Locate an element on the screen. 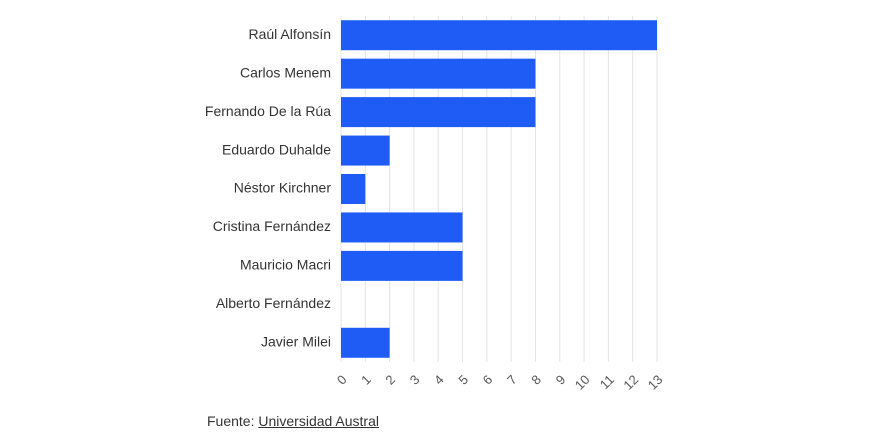  x-tick-label: 5 is located at coordinates (463, 380).